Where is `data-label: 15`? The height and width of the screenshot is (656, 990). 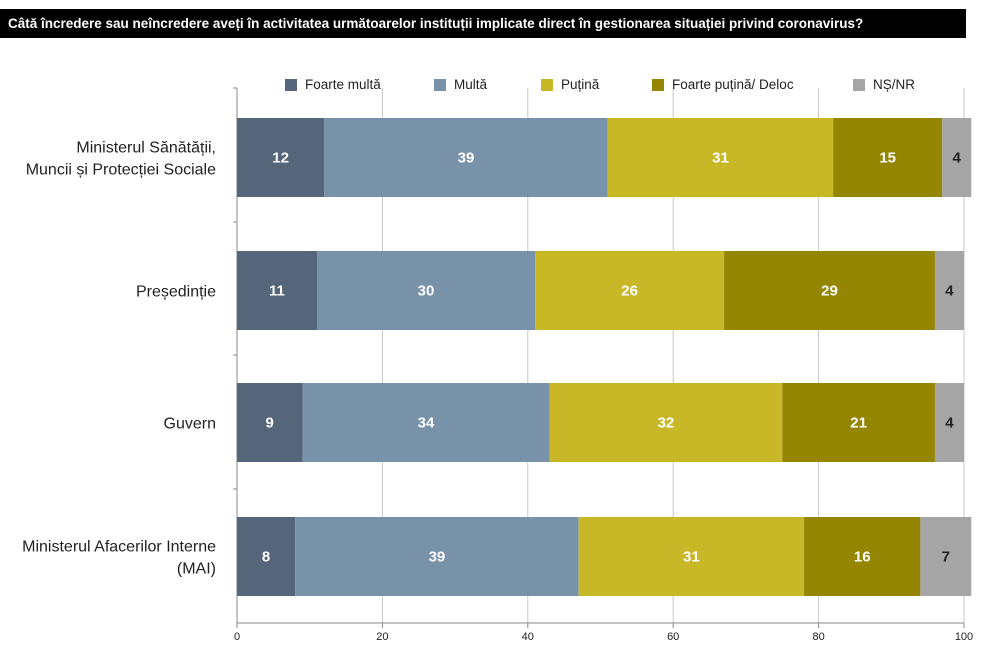 data-label: 15 is located at coordinates (887, 158).